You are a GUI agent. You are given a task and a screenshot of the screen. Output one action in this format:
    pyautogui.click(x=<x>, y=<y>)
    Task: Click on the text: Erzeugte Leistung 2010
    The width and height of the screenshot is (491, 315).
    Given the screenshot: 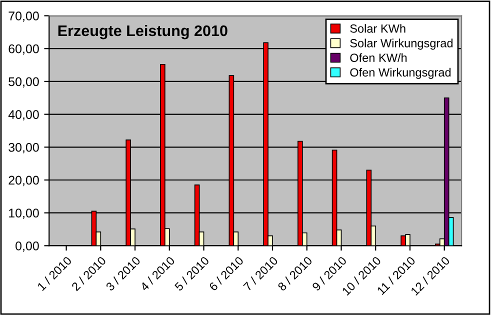 What is the action you would take?
    pyautogui.click(x=143, y=32)
    